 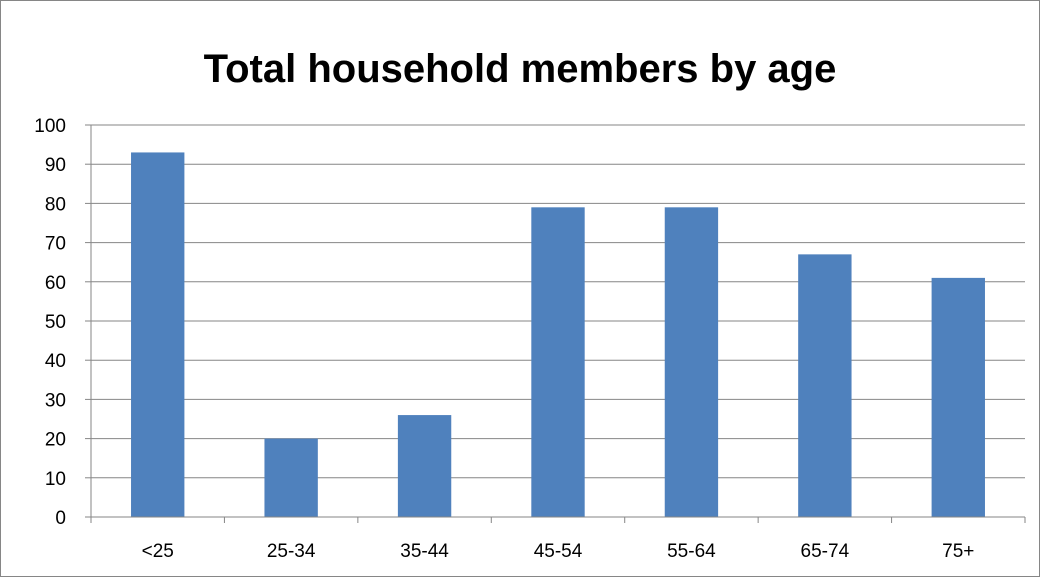 I want to click on x-tick-label: 25-34, so click(x=291, y=551).